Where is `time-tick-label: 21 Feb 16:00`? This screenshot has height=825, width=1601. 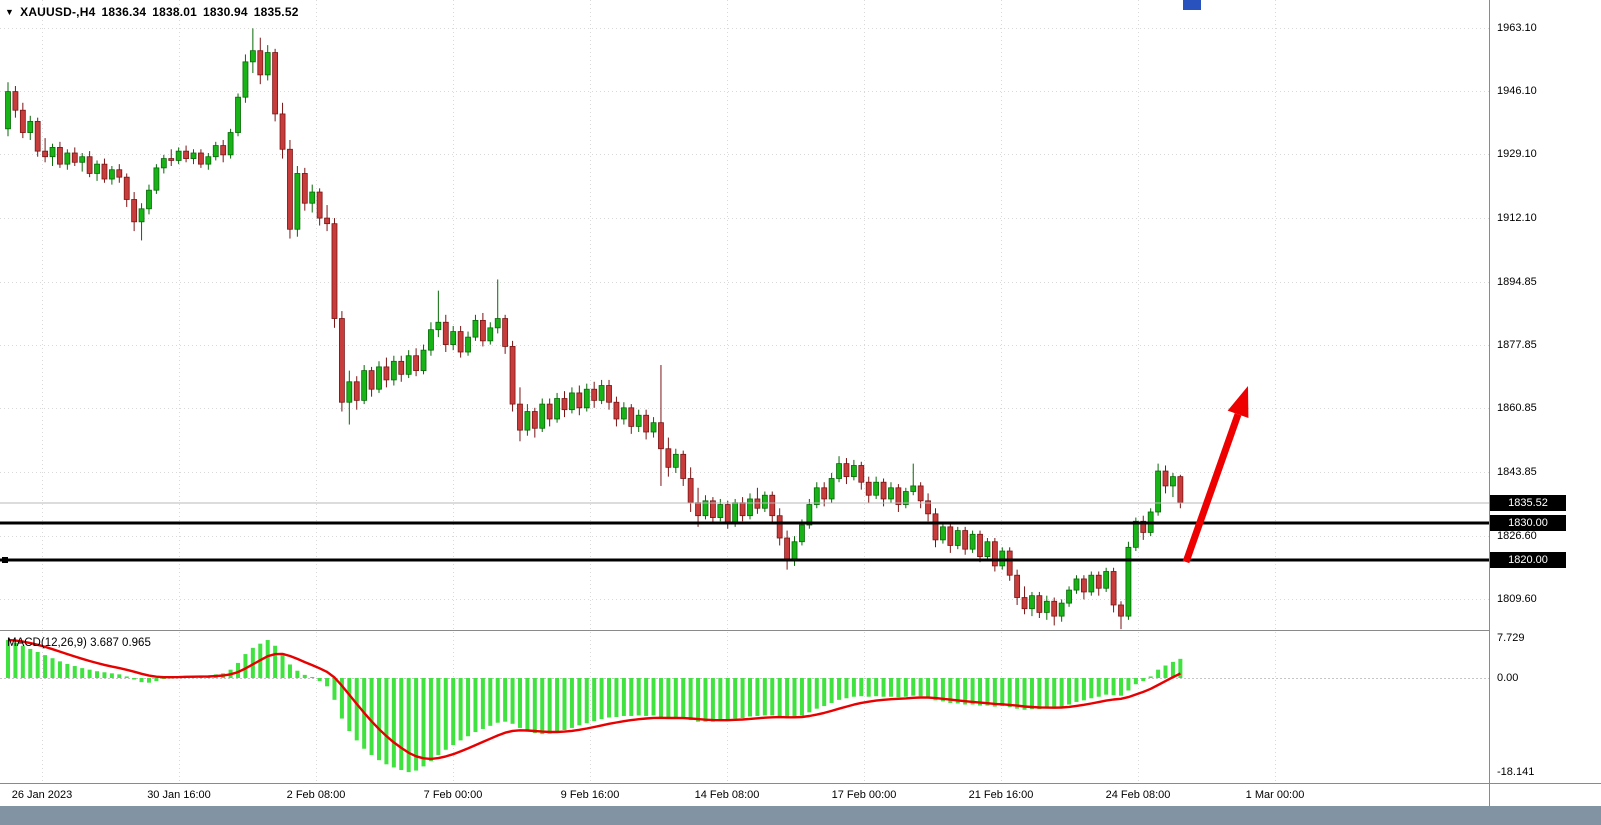
time-tick-label: 21 Feb 16:00 is located at coordinates (1001, 795).